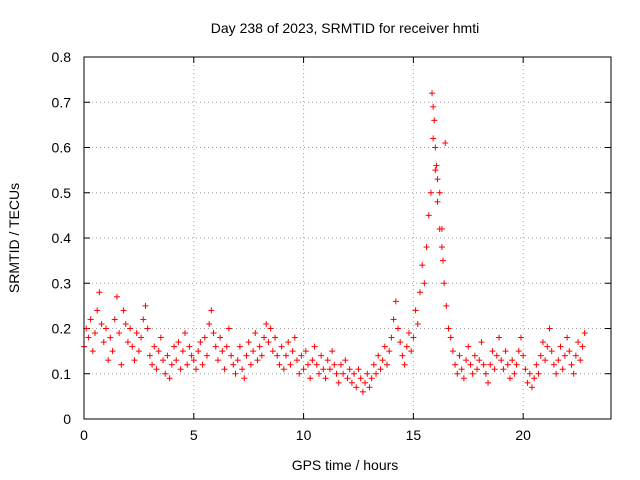 The image size is (640, 480). Describe the element at coordinates (523, 435) in the screenshot. I see `x-tick-label: 20` at that location.